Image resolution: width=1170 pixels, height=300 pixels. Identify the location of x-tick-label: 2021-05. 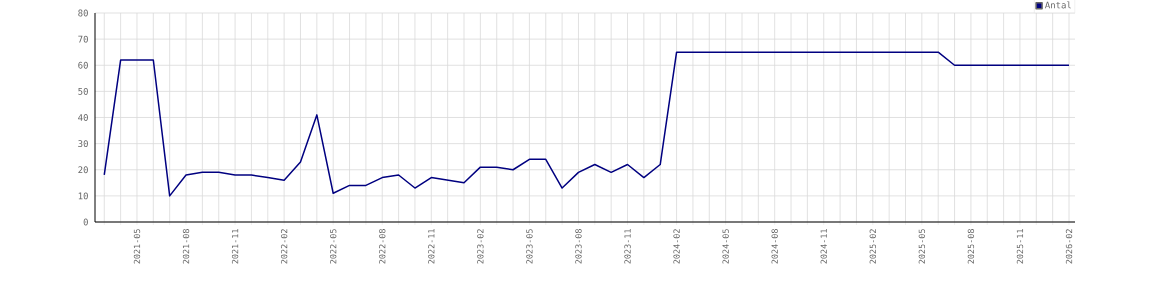
(137, 246).